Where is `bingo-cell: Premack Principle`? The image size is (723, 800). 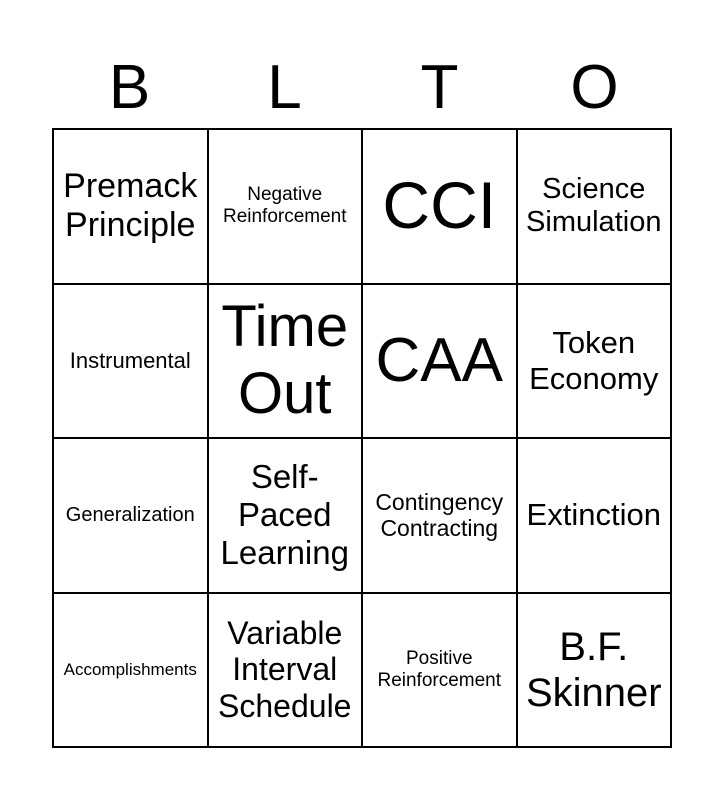
bingo-cell: Premack Principle is located at coordinates (130, 206).